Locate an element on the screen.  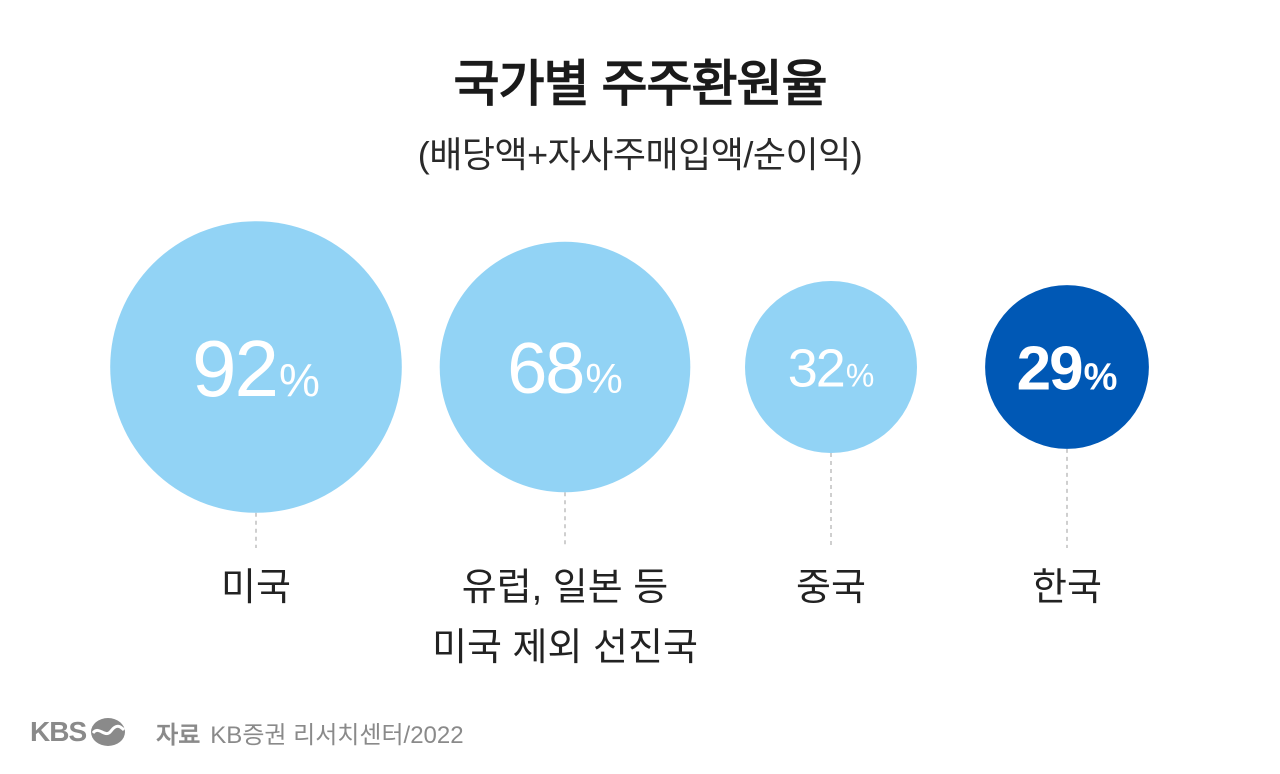
category-label: 한국 is located at coordinates (1067, 588).